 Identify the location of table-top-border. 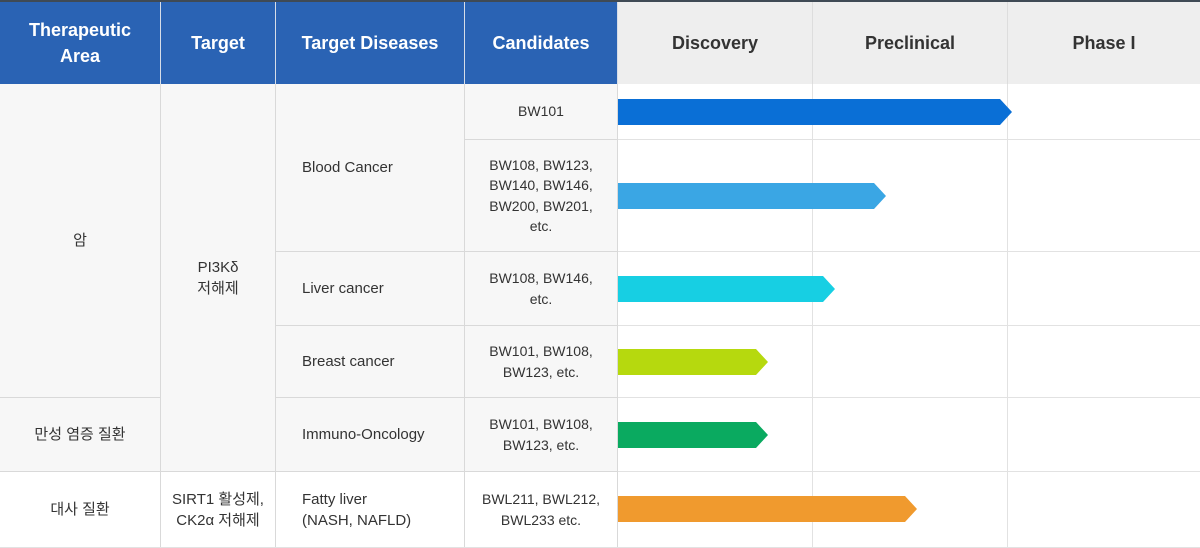
(600, 1).